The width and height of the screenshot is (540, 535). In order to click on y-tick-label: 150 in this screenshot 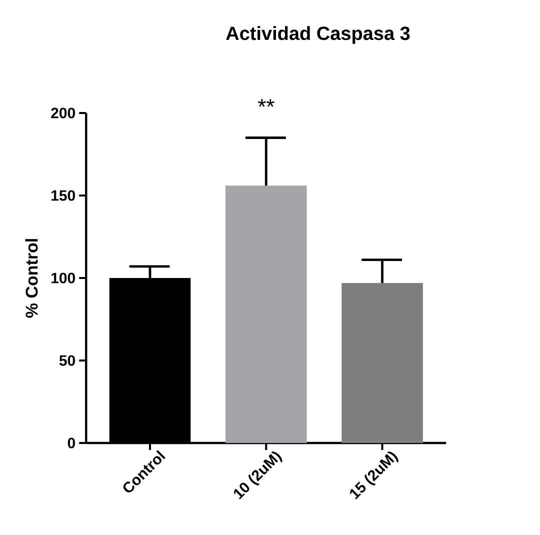, I will do `click(63, 195)`.